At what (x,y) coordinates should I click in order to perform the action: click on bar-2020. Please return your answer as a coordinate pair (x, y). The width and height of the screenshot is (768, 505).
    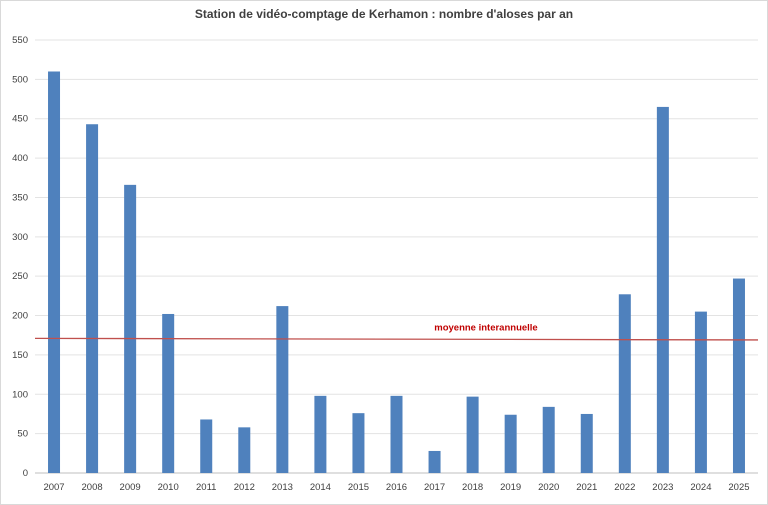
    Looking at the image, I should click on (548, 439).